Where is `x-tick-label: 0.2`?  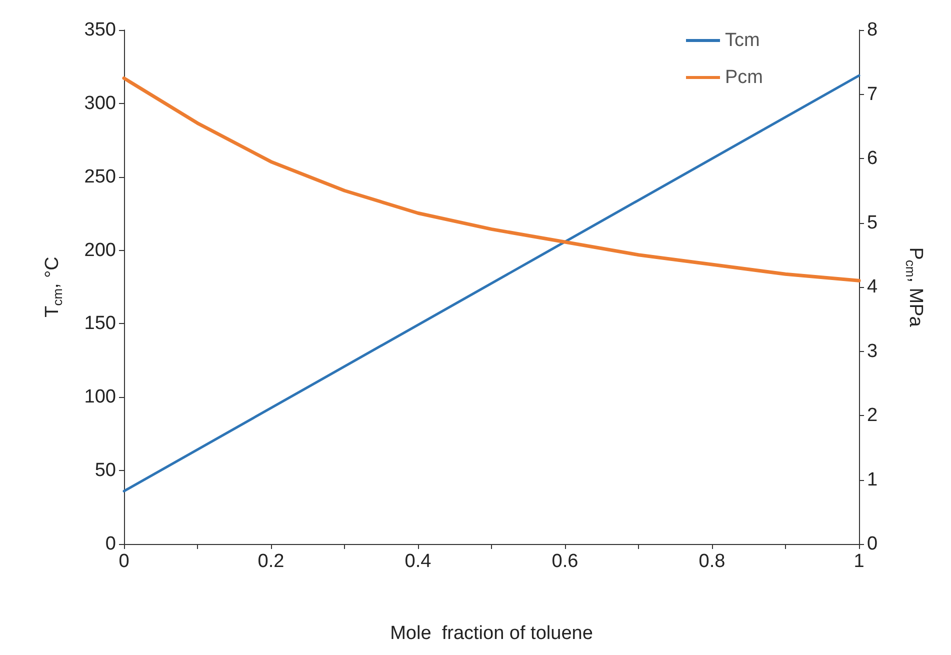 x-tick-label: 0.2 is located at coordinates (271, 561).